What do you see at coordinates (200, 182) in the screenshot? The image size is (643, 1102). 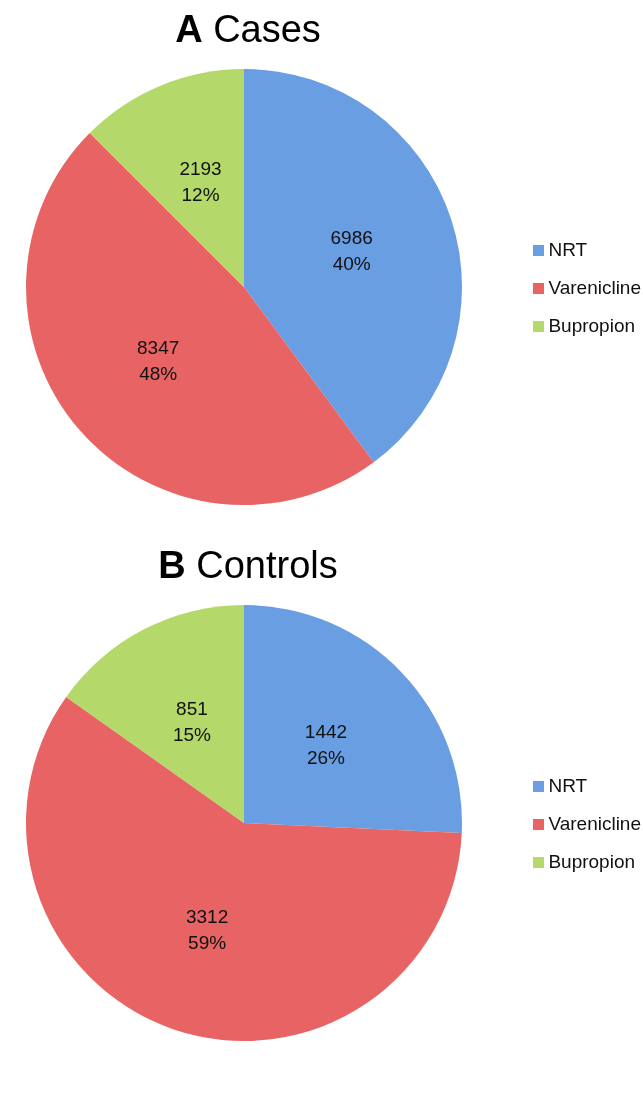 I see `data-label: 2193 12%` at bounding box center [200, 182].